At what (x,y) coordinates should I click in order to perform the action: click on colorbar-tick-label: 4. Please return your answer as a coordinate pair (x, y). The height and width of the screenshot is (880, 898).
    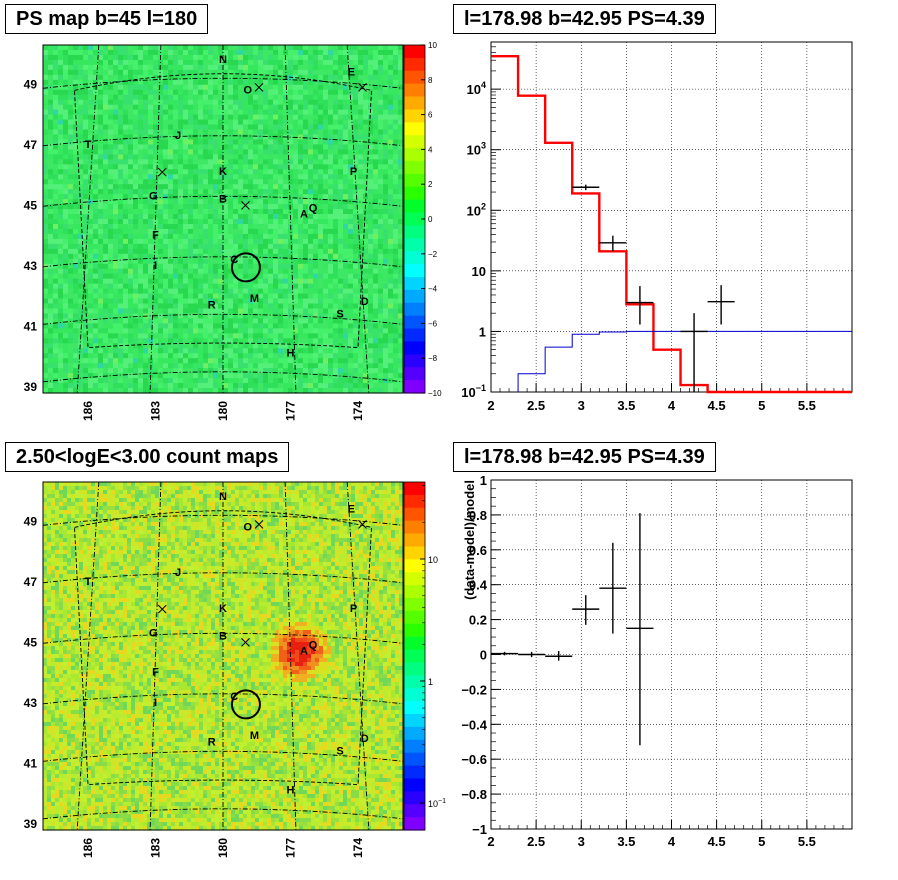
    Looking at the image, I should click on (430, 149).